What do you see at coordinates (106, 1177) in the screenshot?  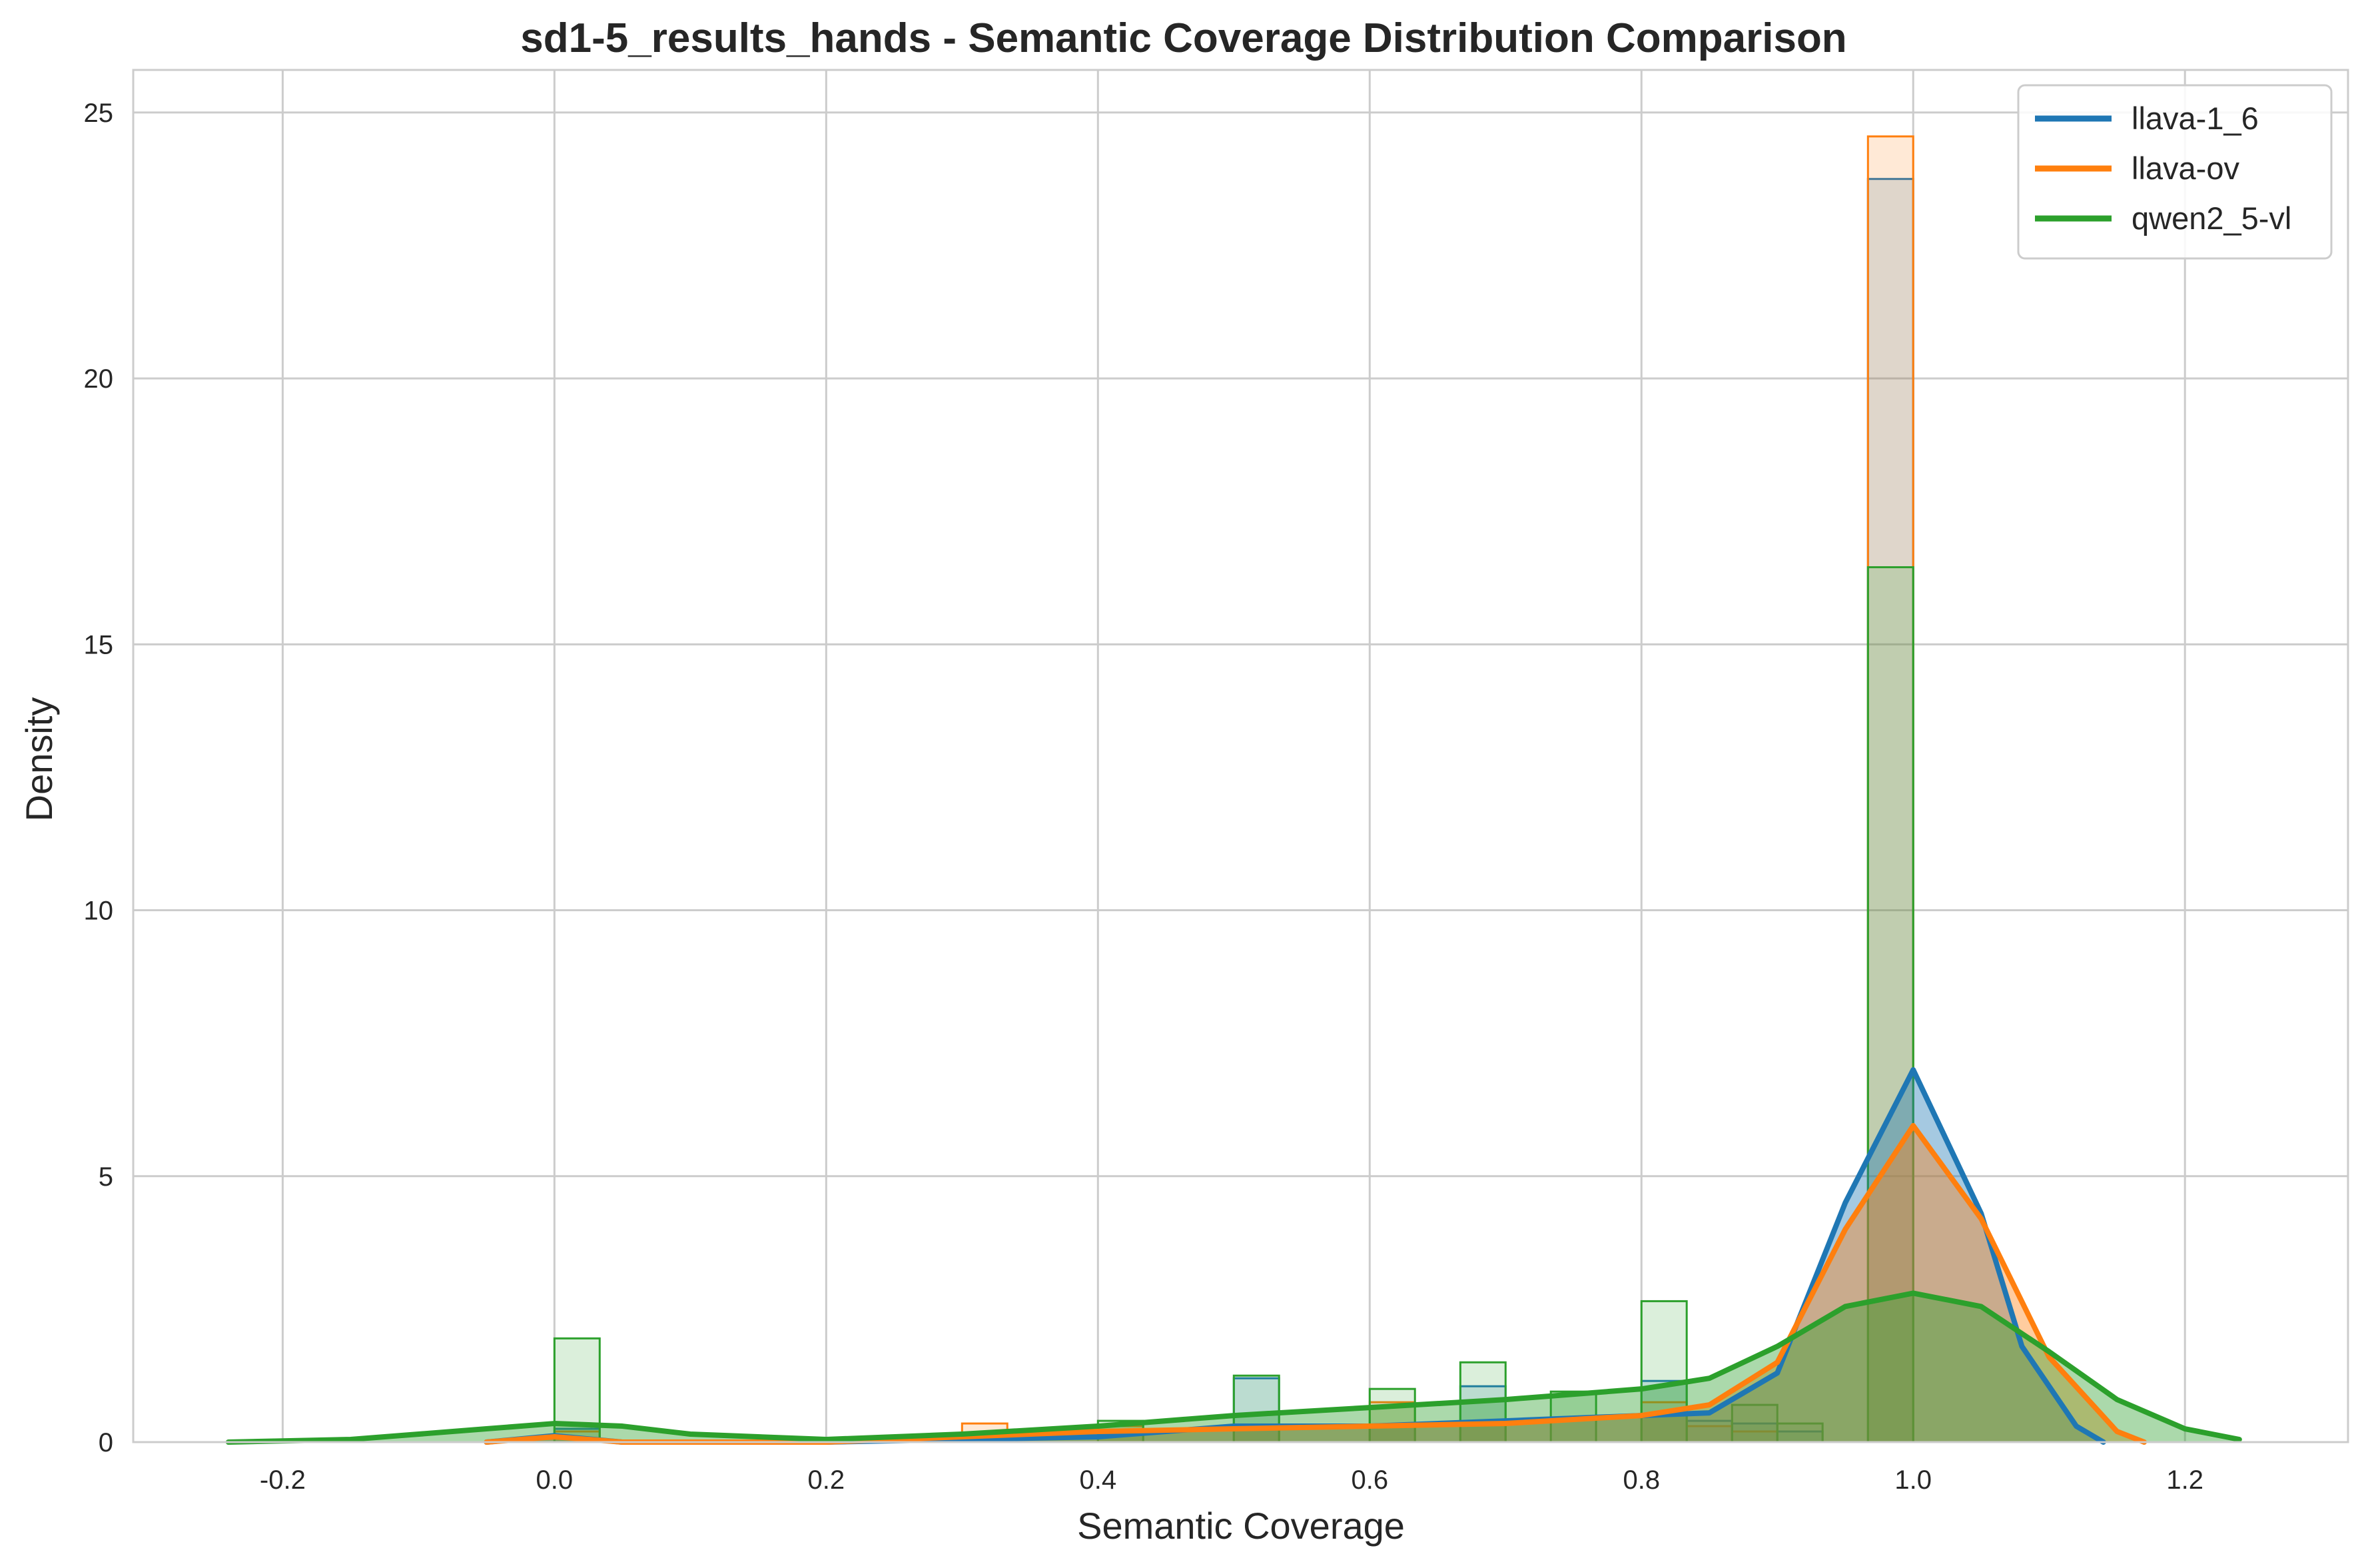 I see `y-tick-label: 5` at bounding box center [106, 1177].